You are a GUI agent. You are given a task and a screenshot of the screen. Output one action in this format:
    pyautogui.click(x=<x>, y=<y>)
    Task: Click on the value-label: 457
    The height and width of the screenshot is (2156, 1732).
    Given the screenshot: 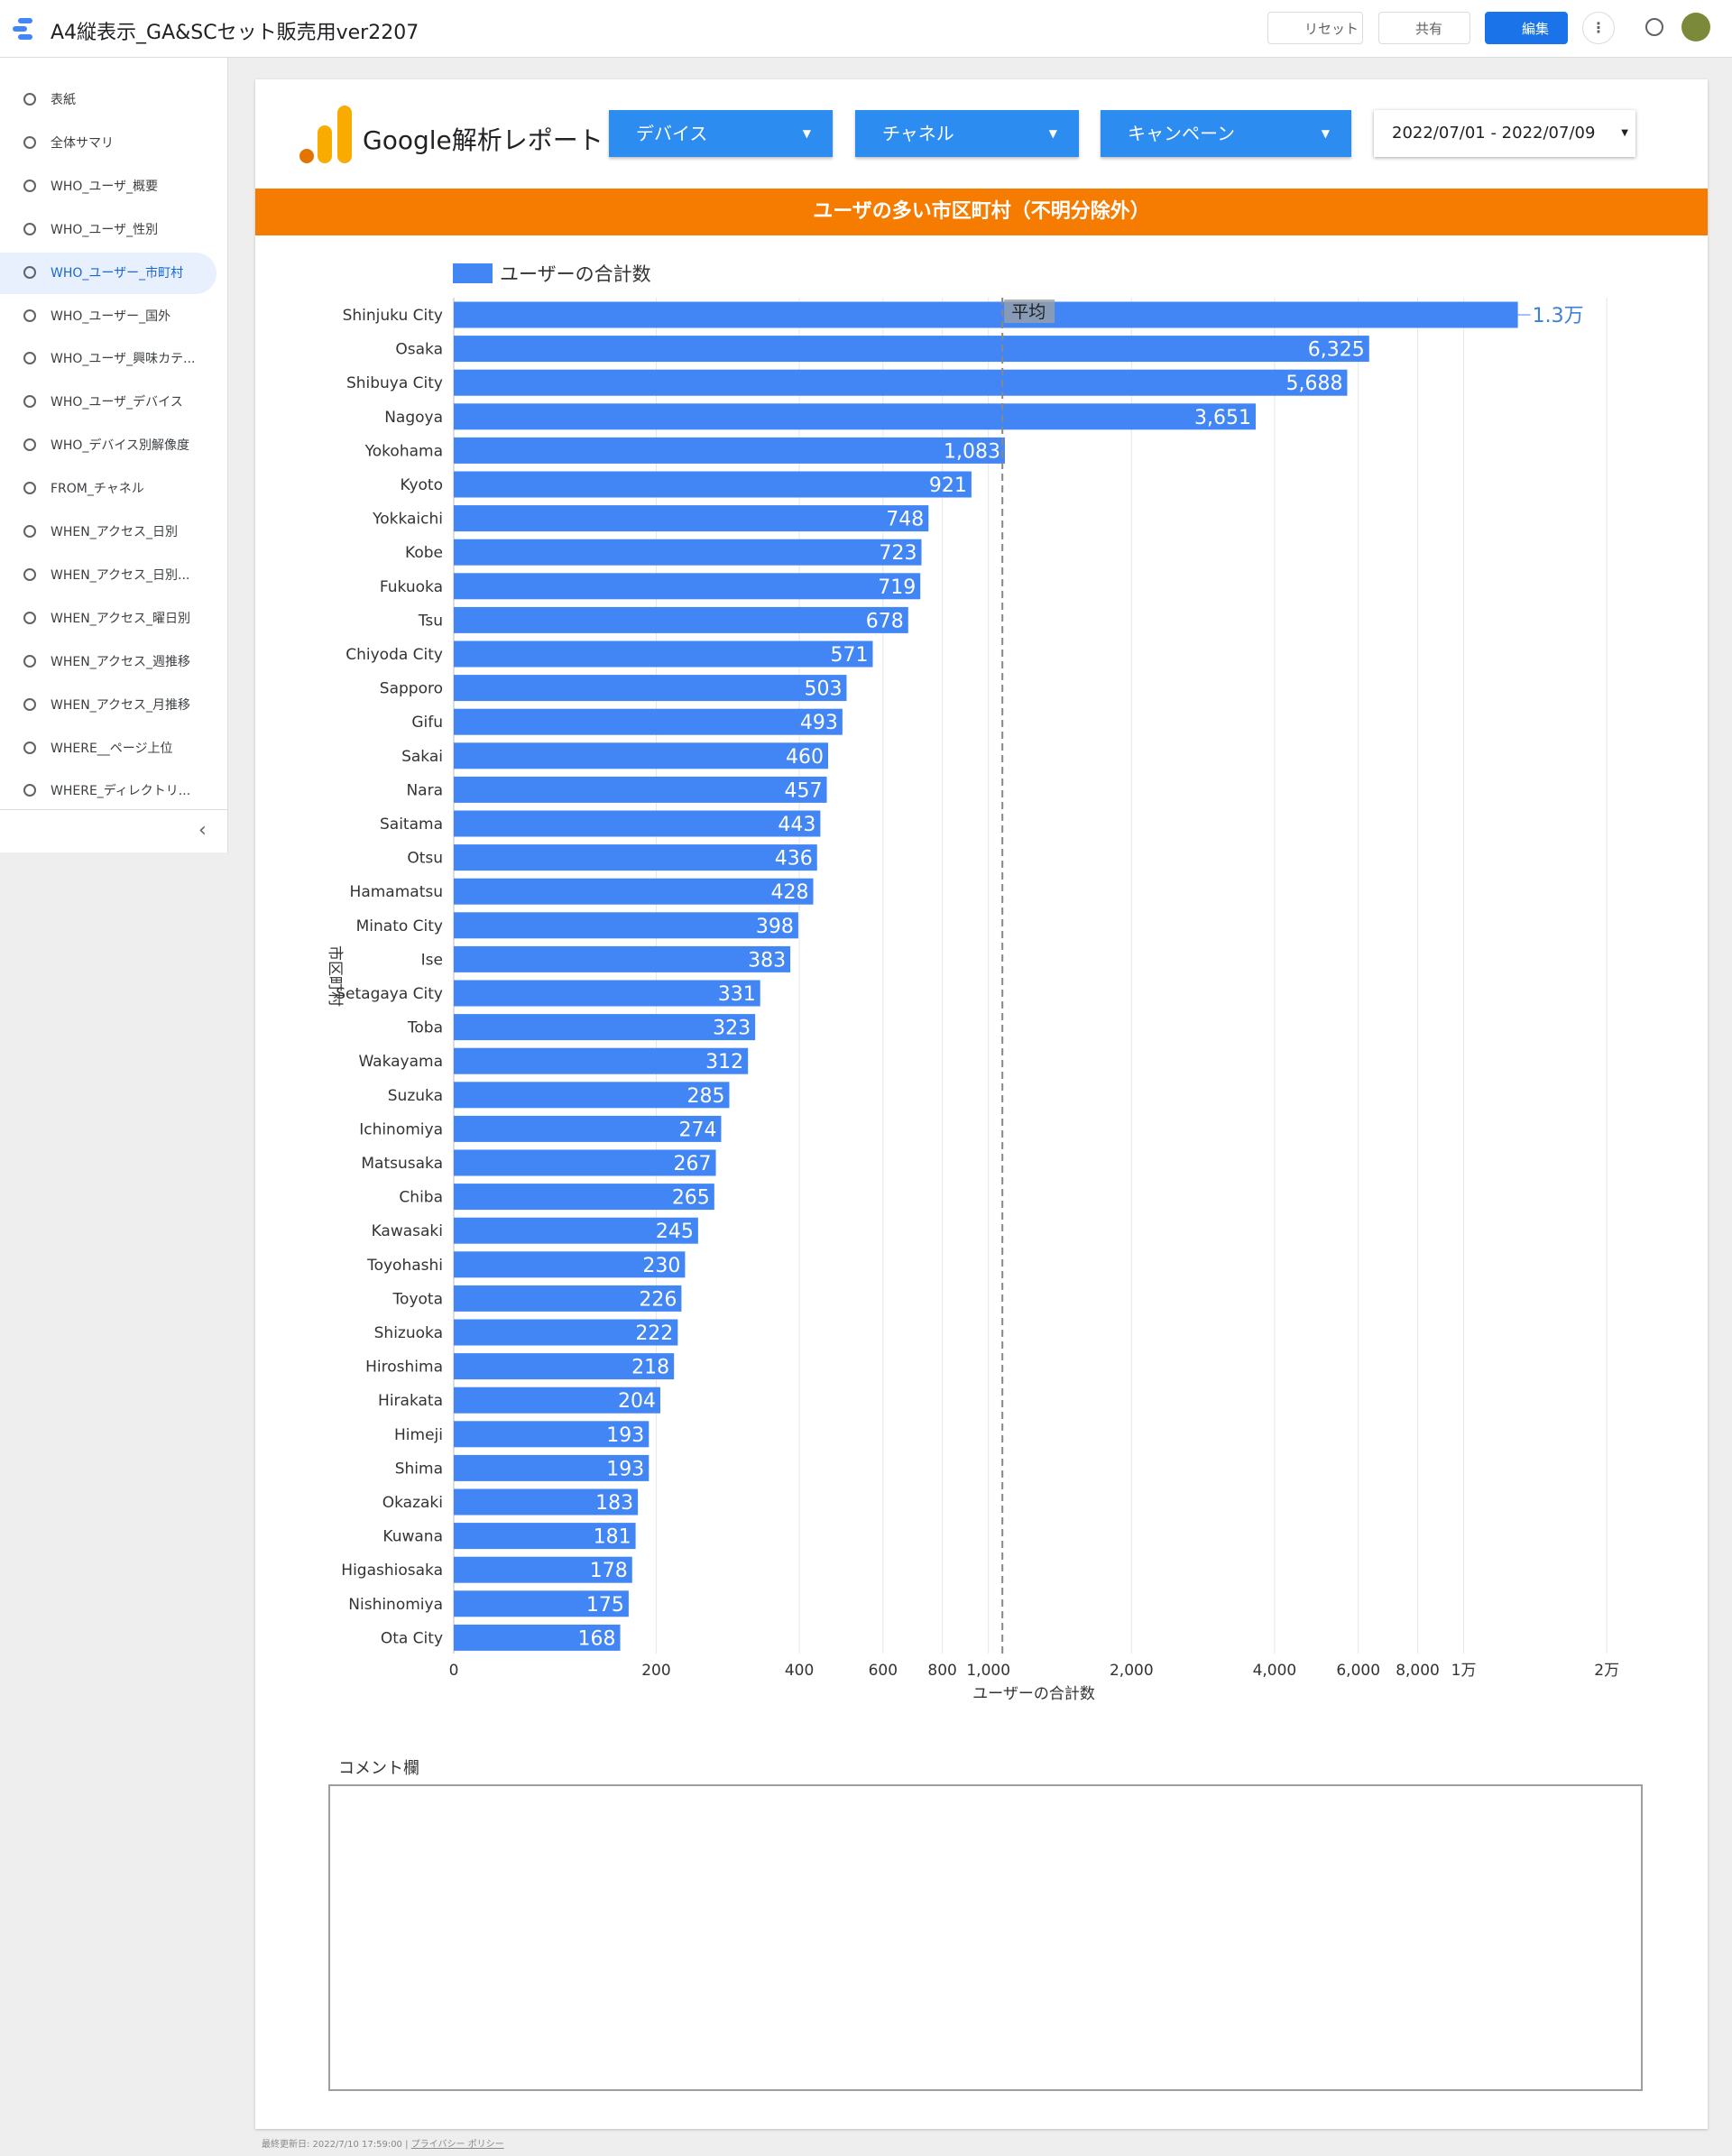 What is the action you would take?
    pyautogui.click(x=804, y=790)
    